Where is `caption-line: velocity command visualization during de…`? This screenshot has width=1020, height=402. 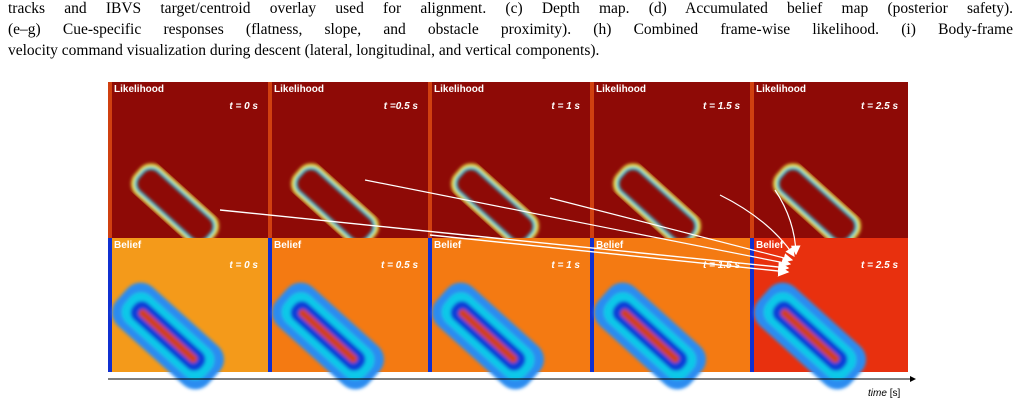
caption-line: velocity command visualization during de… is located at coordinates (304, 50).